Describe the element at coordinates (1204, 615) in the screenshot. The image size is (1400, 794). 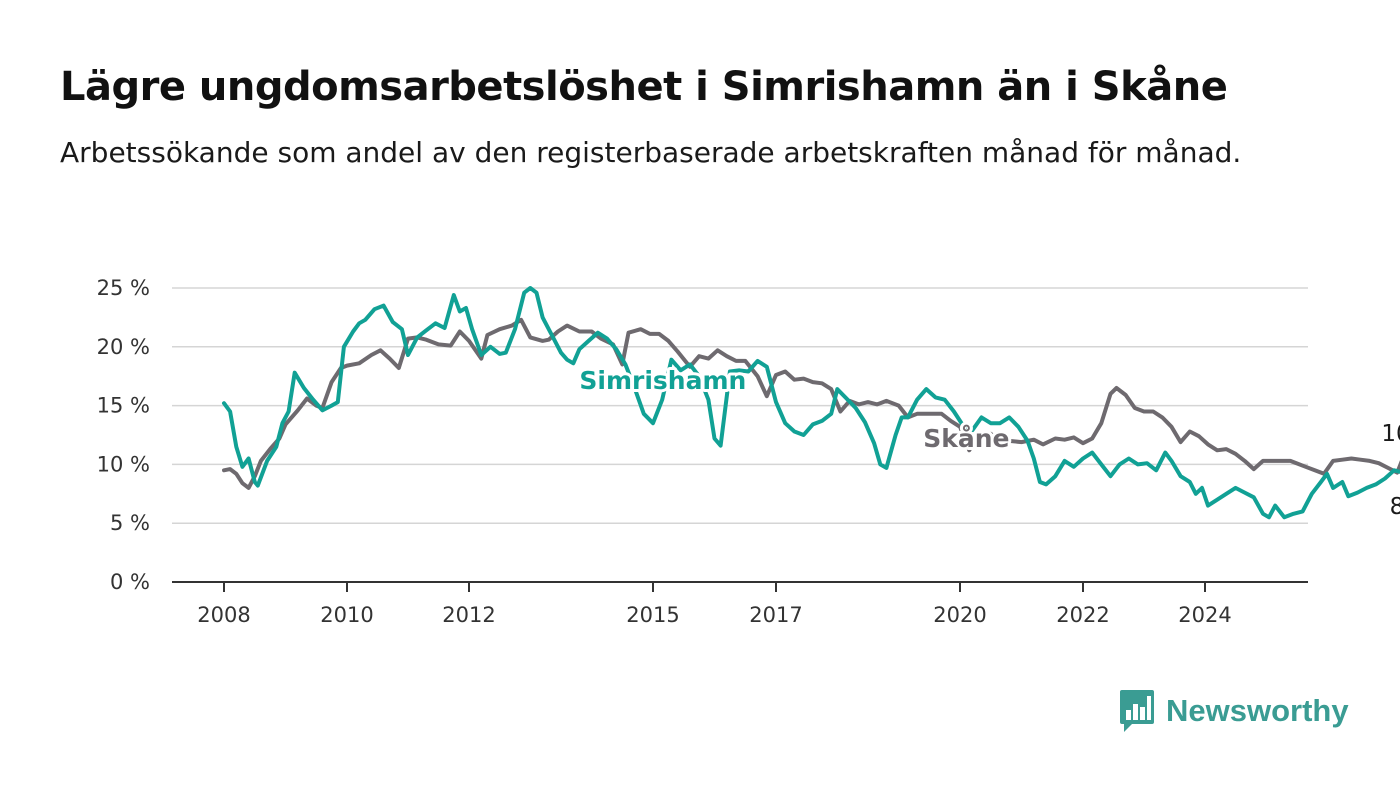
I see `x-tick-label: 2024` at that location.